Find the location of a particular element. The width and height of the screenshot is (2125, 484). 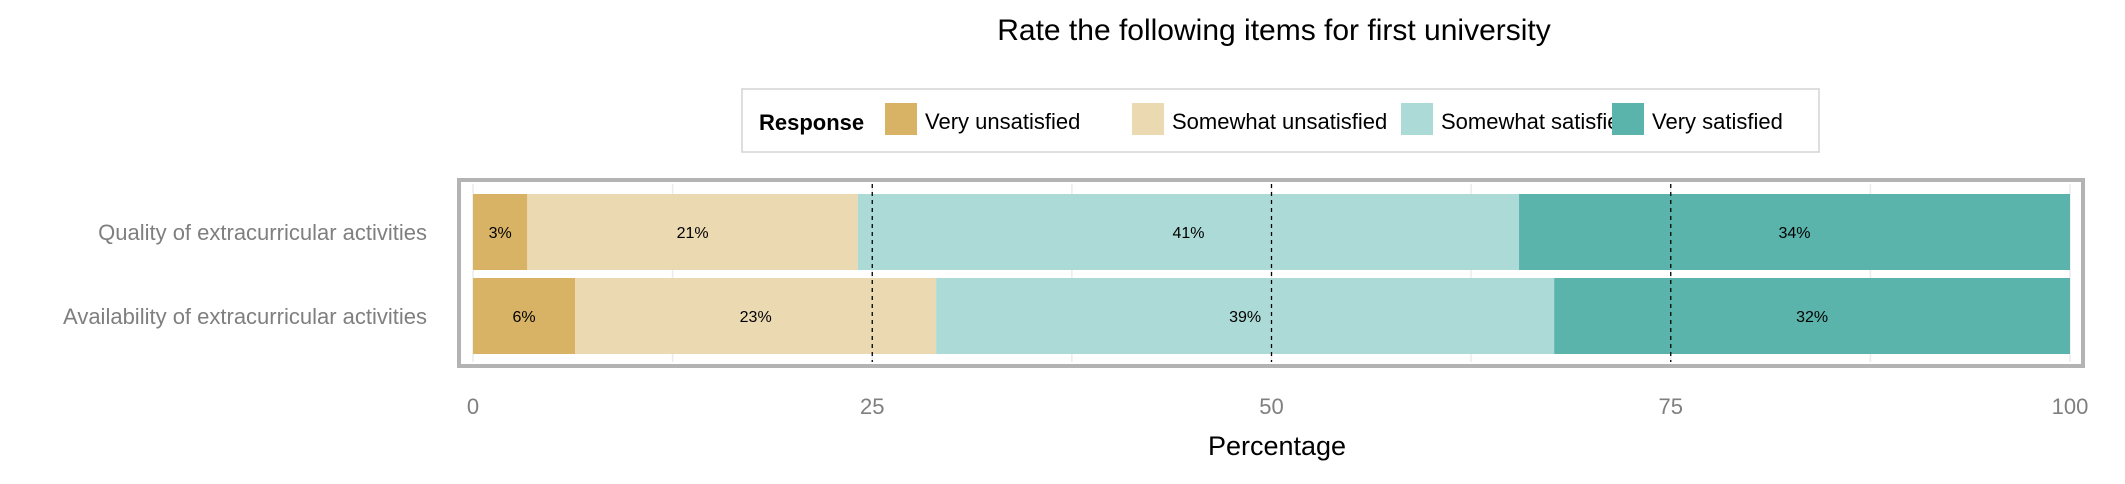

x-tick-label-2: 50 is located at coordinates (1271, 406).